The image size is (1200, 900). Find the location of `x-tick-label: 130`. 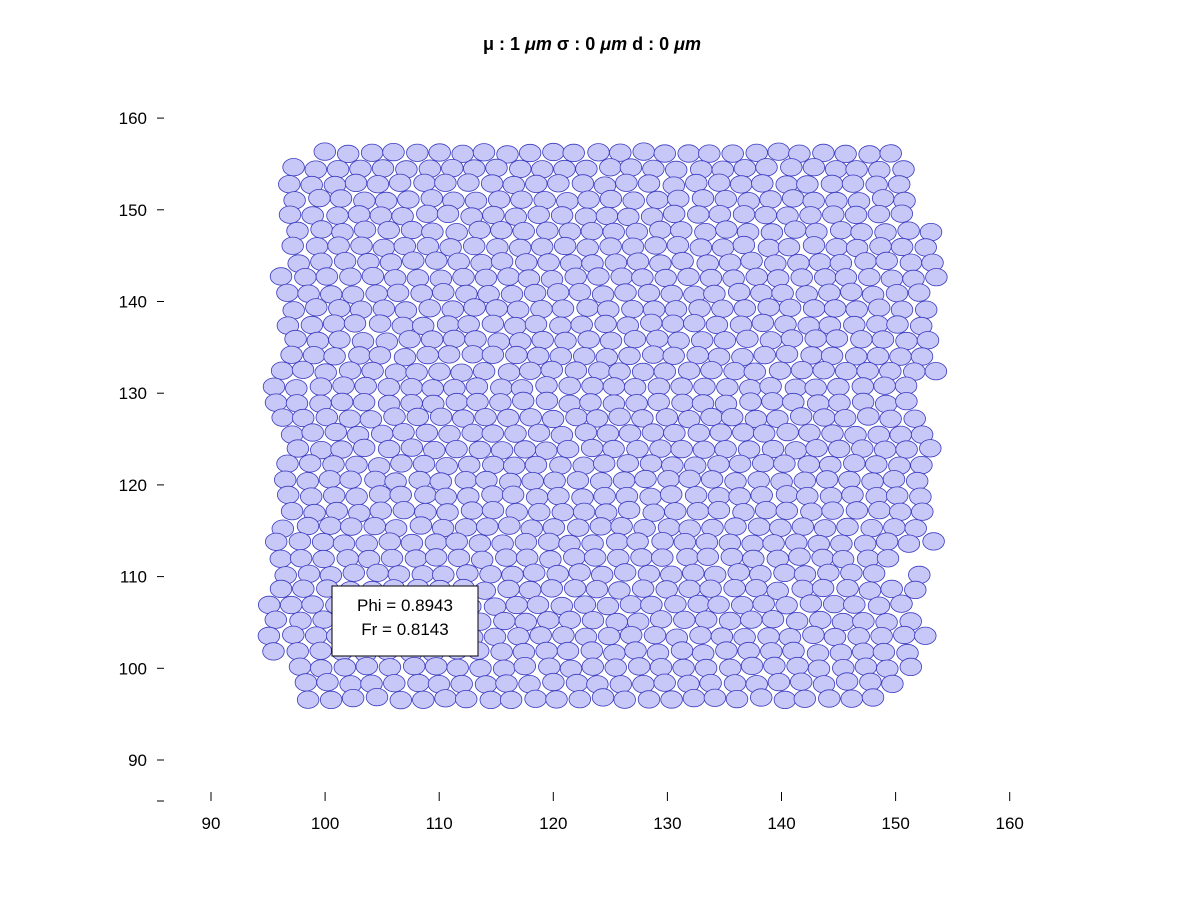

x-tick-label: 130 is located at coordinates (667, 823).